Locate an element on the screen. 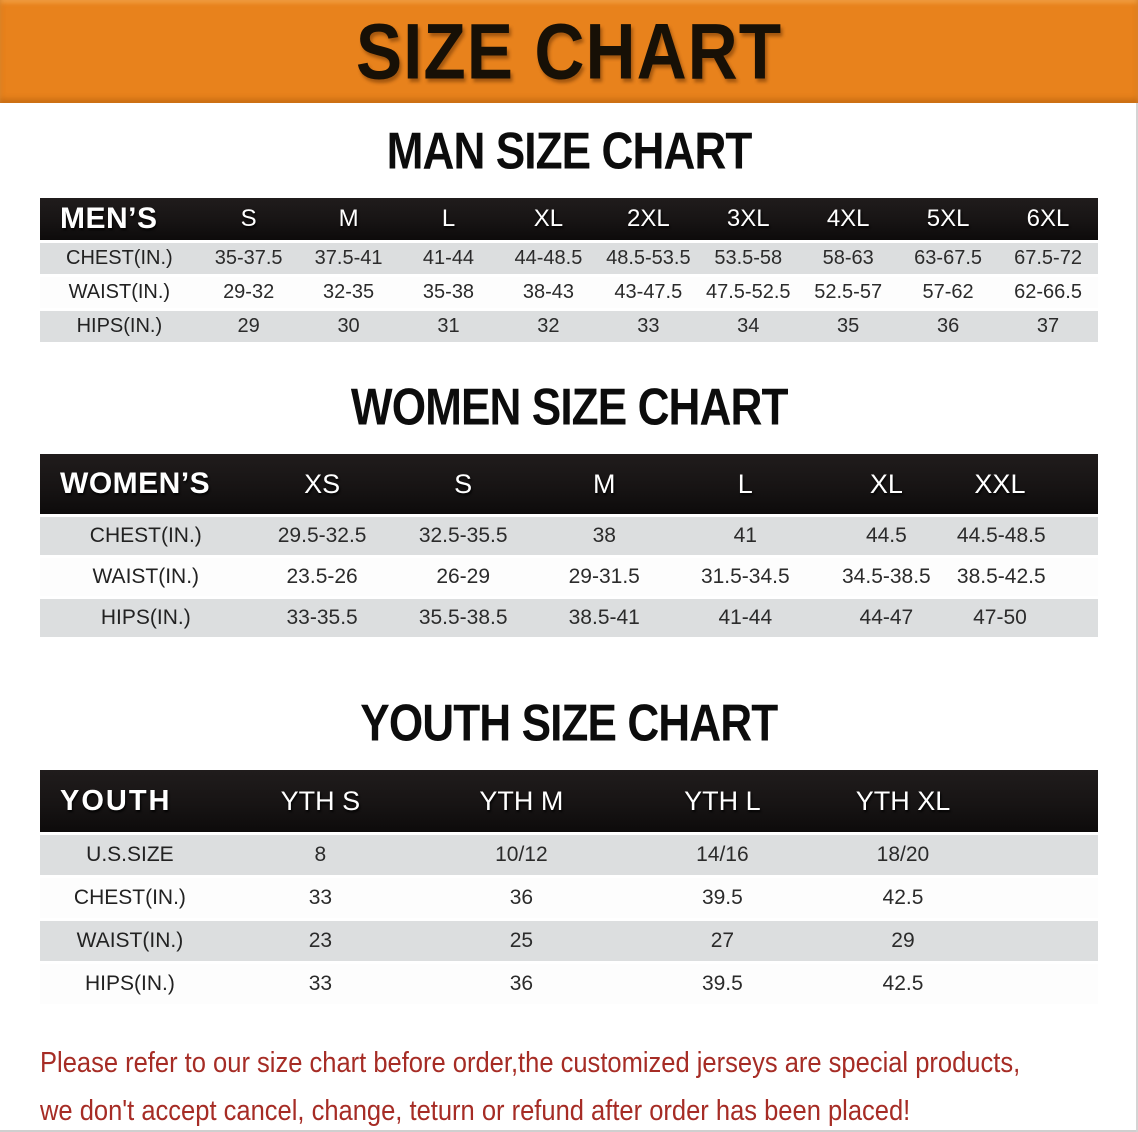 This screenshot has width=1138, height=1132. size-value-cell: 67.5-72 is located at coordinates (1048, 258).